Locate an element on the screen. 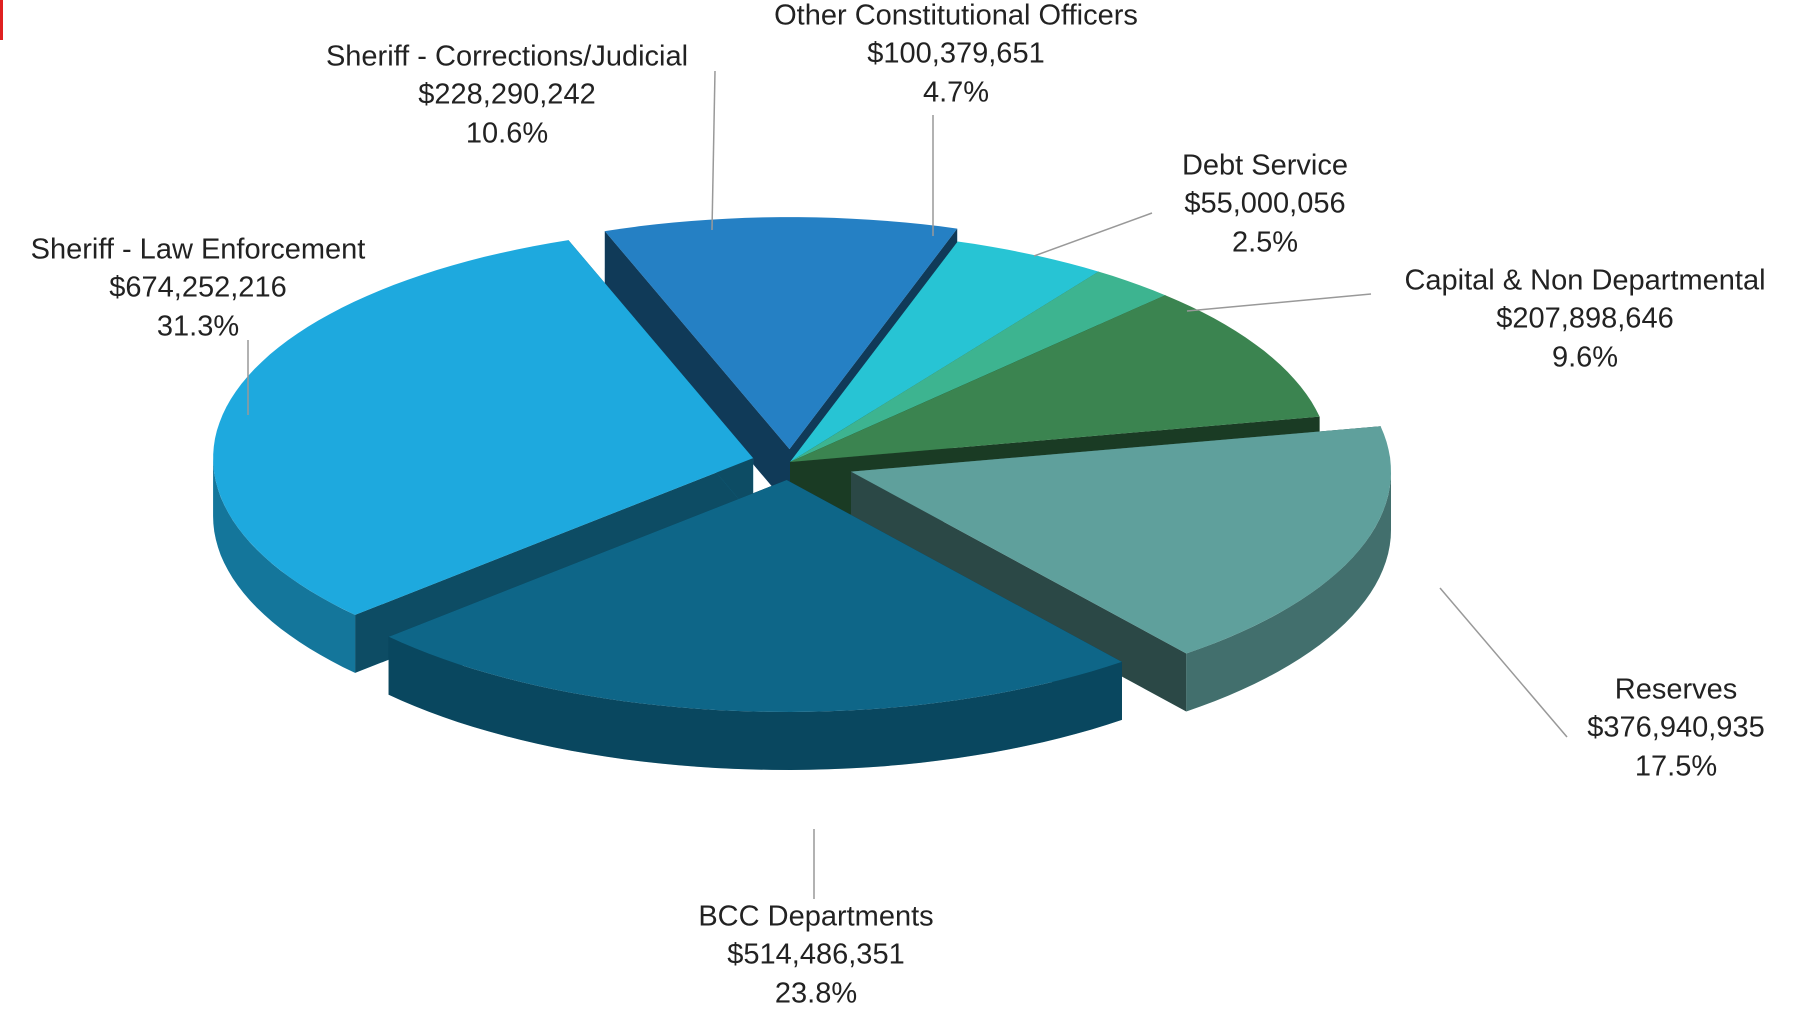 Image resolution: width=1806 pixels, height=1013 pixels. wedge-side-shade is located at coordinates (697, 369).